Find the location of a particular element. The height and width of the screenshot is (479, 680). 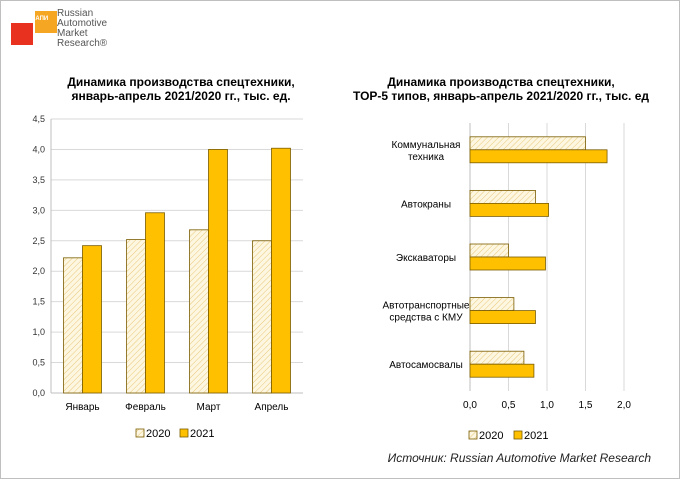

left-category-label: Апрель is located at coordinates (272, 407).